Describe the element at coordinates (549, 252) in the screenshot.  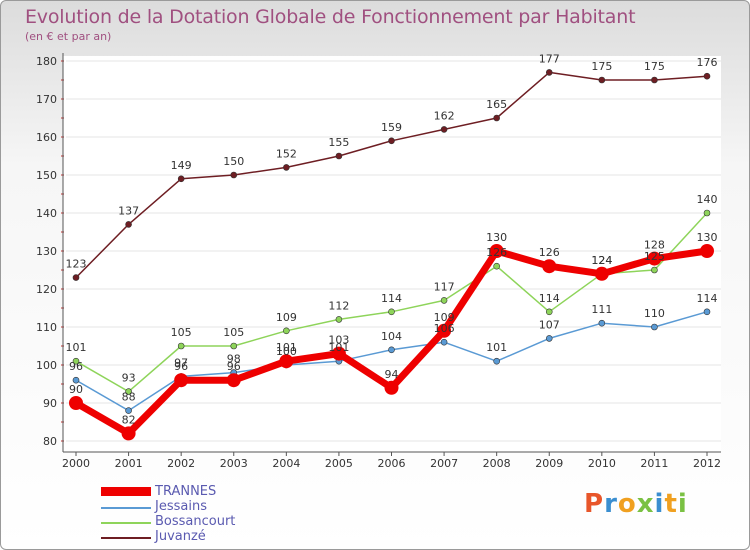
I see `data-label: 126` at that location.